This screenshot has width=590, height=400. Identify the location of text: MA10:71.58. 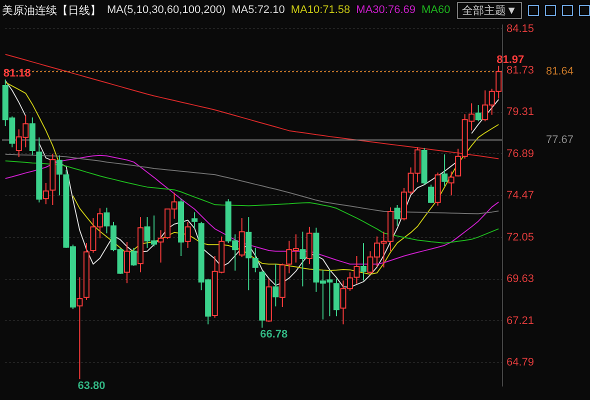
(320, 10).